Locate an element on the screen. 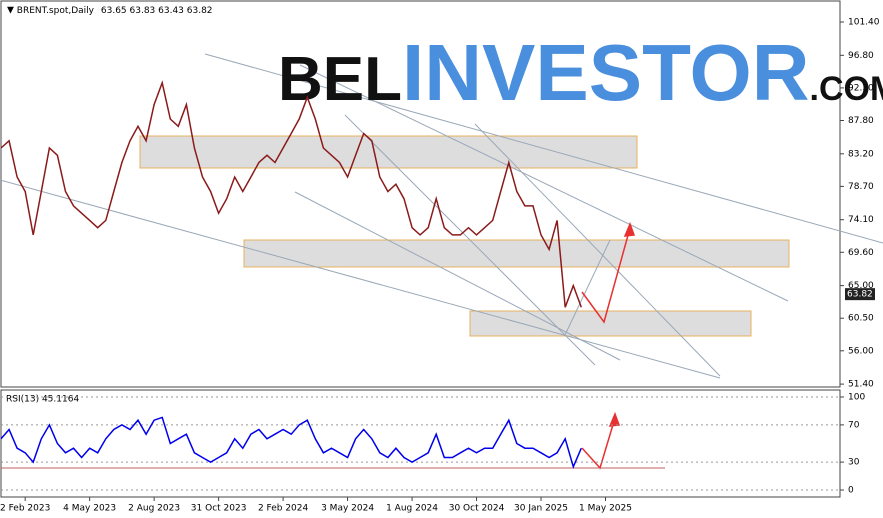 This screenshot has width=883, height=518. logo-part: INVESTOR is located at coordinates (606, 72).